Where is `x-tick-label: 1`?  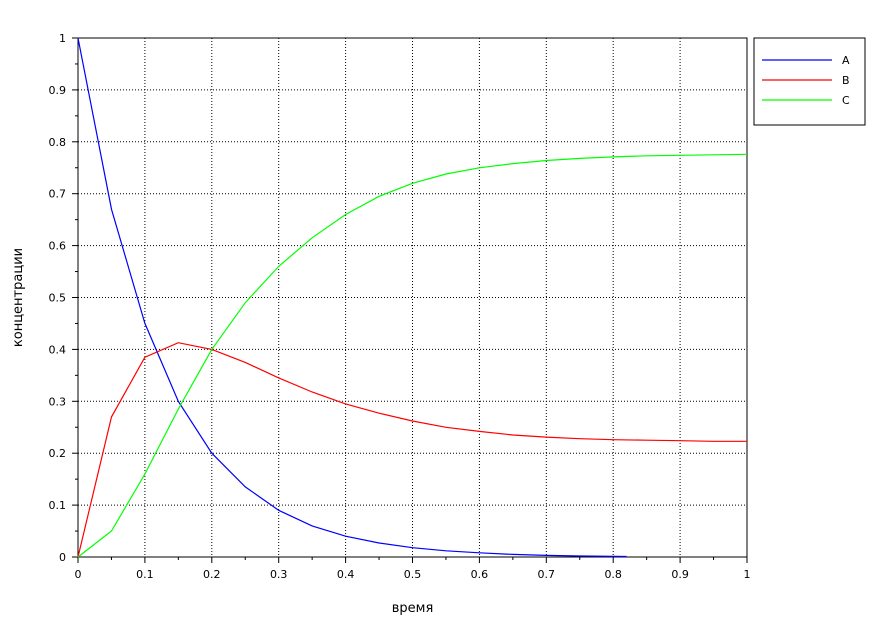
x-tick-label: 1 is located at coordinates (747, 574).